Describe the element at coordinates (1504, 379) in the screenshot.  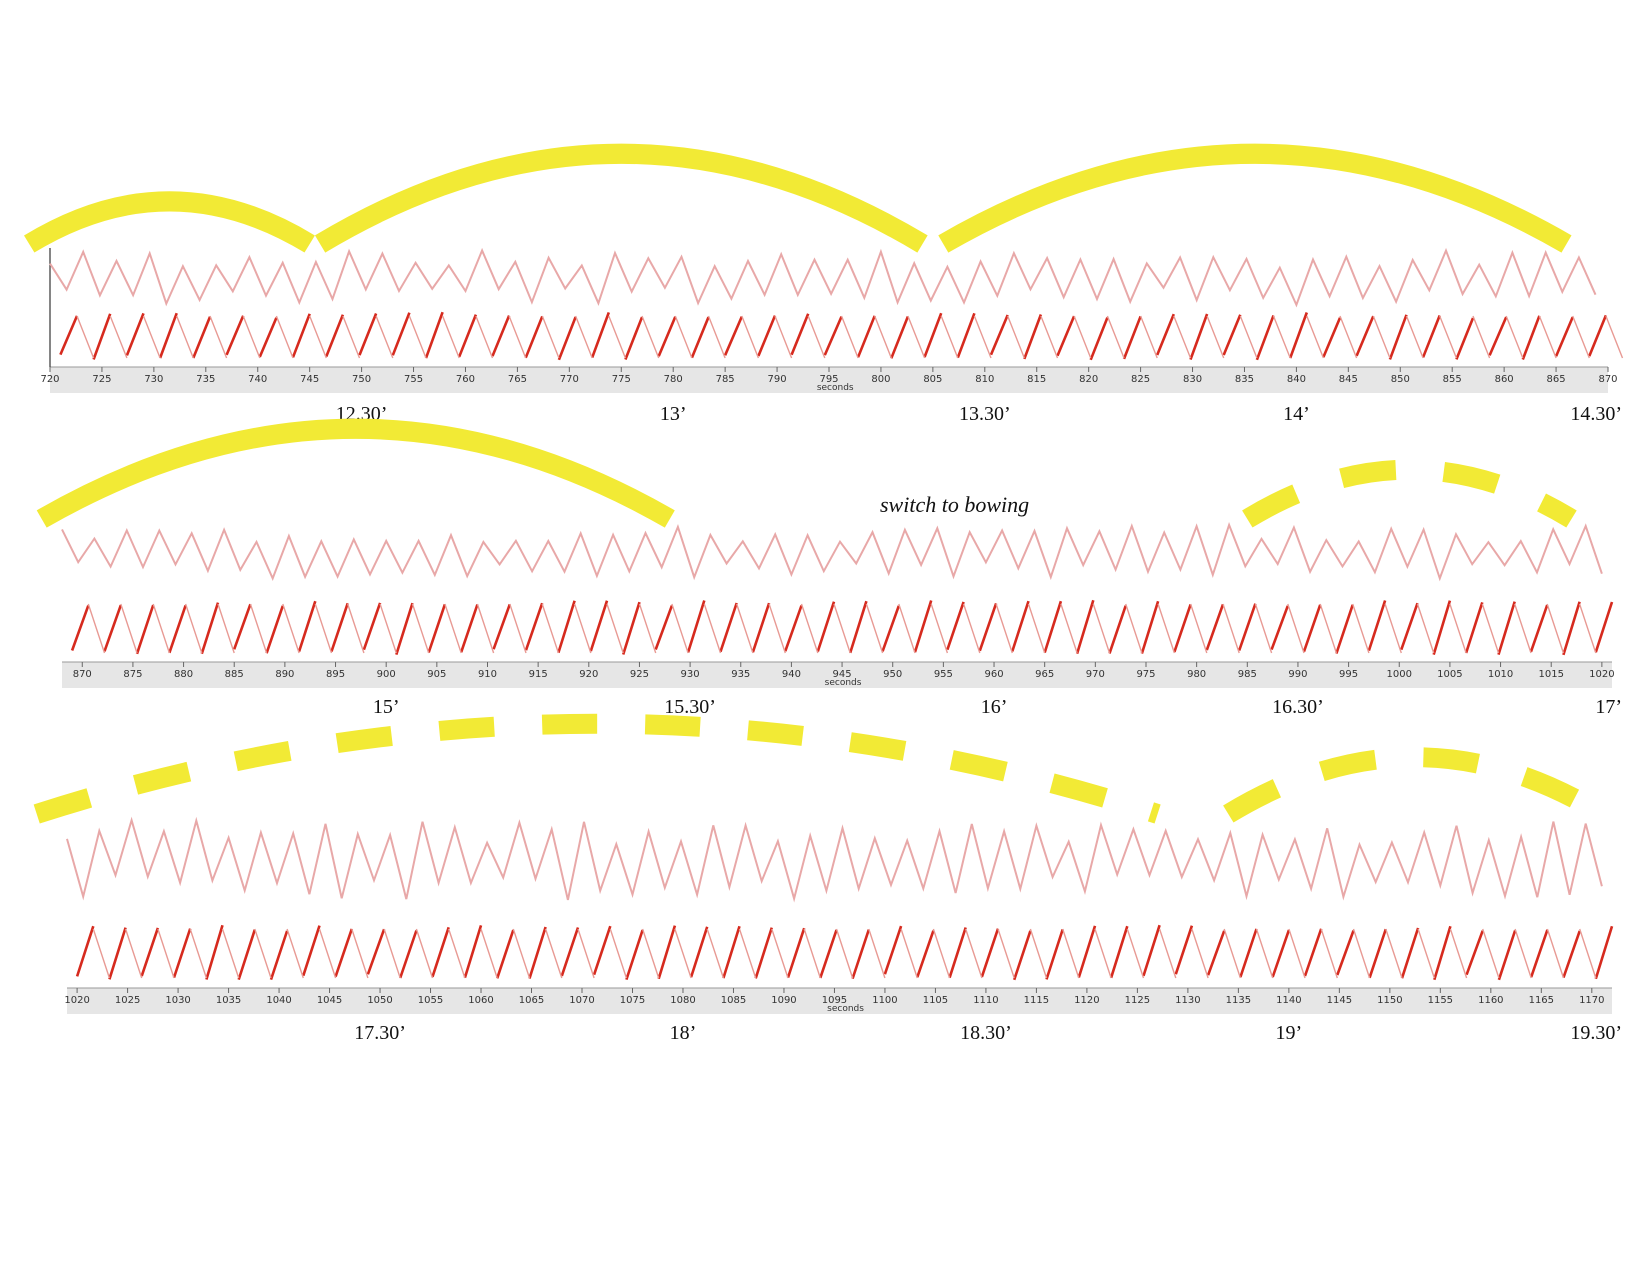
I see `x-tick-label: 860` at that location.